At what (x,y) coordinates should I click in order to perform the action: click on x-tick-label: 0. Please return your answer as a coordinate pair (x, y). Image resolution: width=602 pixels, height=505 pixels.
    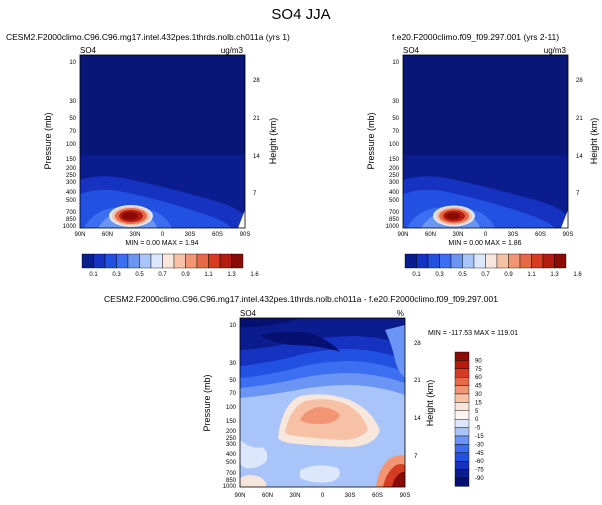
    Looking at the image, I should click on (163, 235).